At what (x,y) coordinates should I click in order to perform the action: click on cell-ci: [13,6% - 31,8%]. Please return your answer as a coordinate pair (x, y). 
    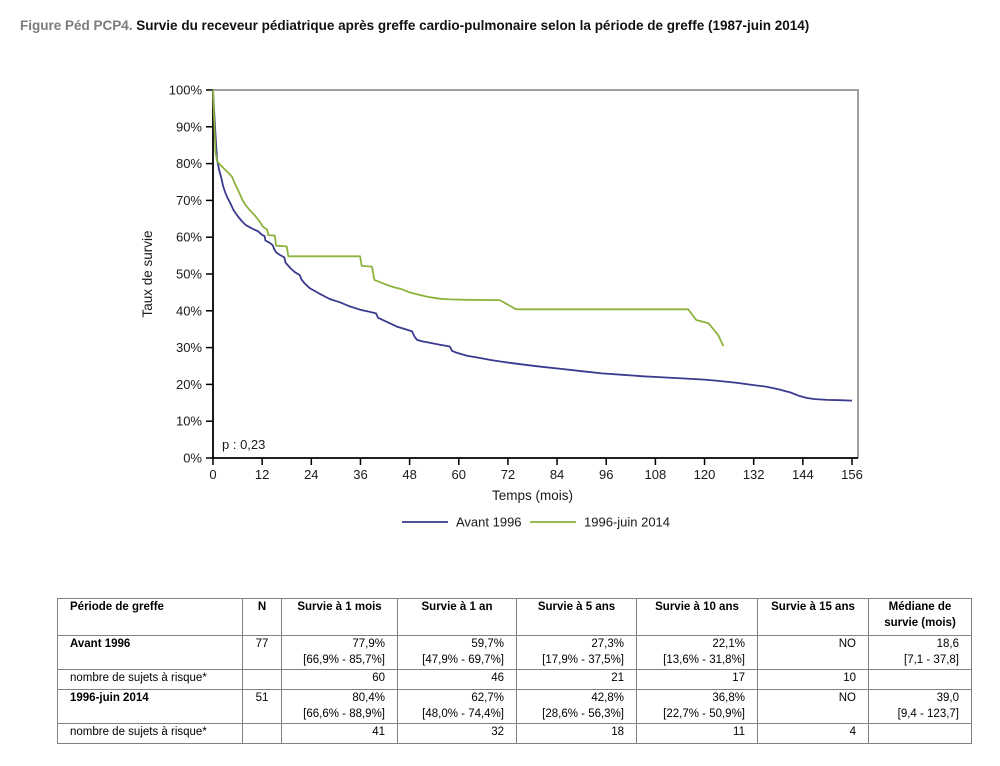
    Looking at the image, I should click on (704, 659).